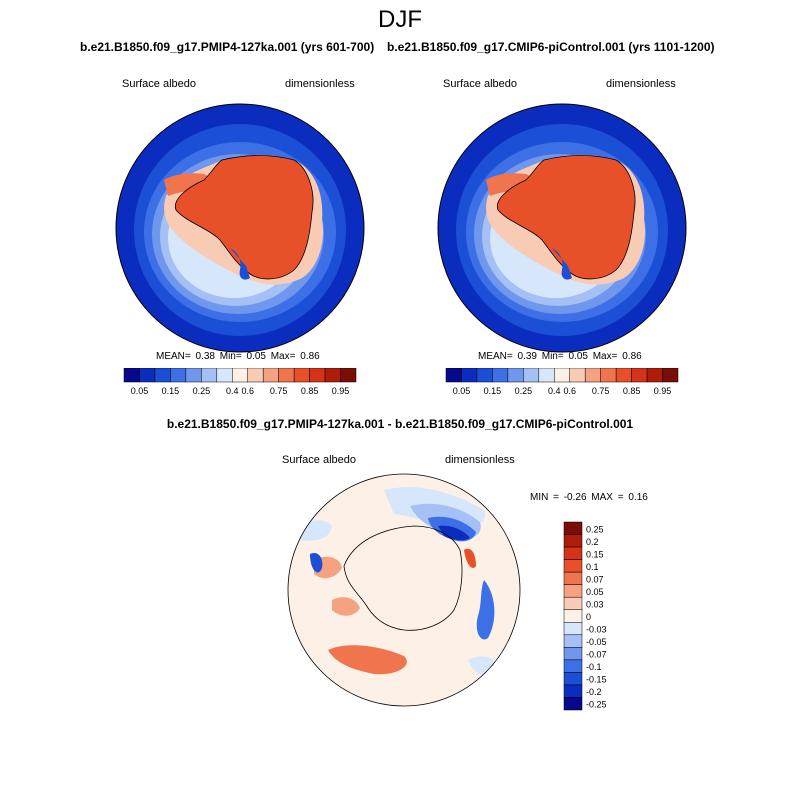  I want to click on difference-colorbar-tick-label: -0.25, so click(596, 705).